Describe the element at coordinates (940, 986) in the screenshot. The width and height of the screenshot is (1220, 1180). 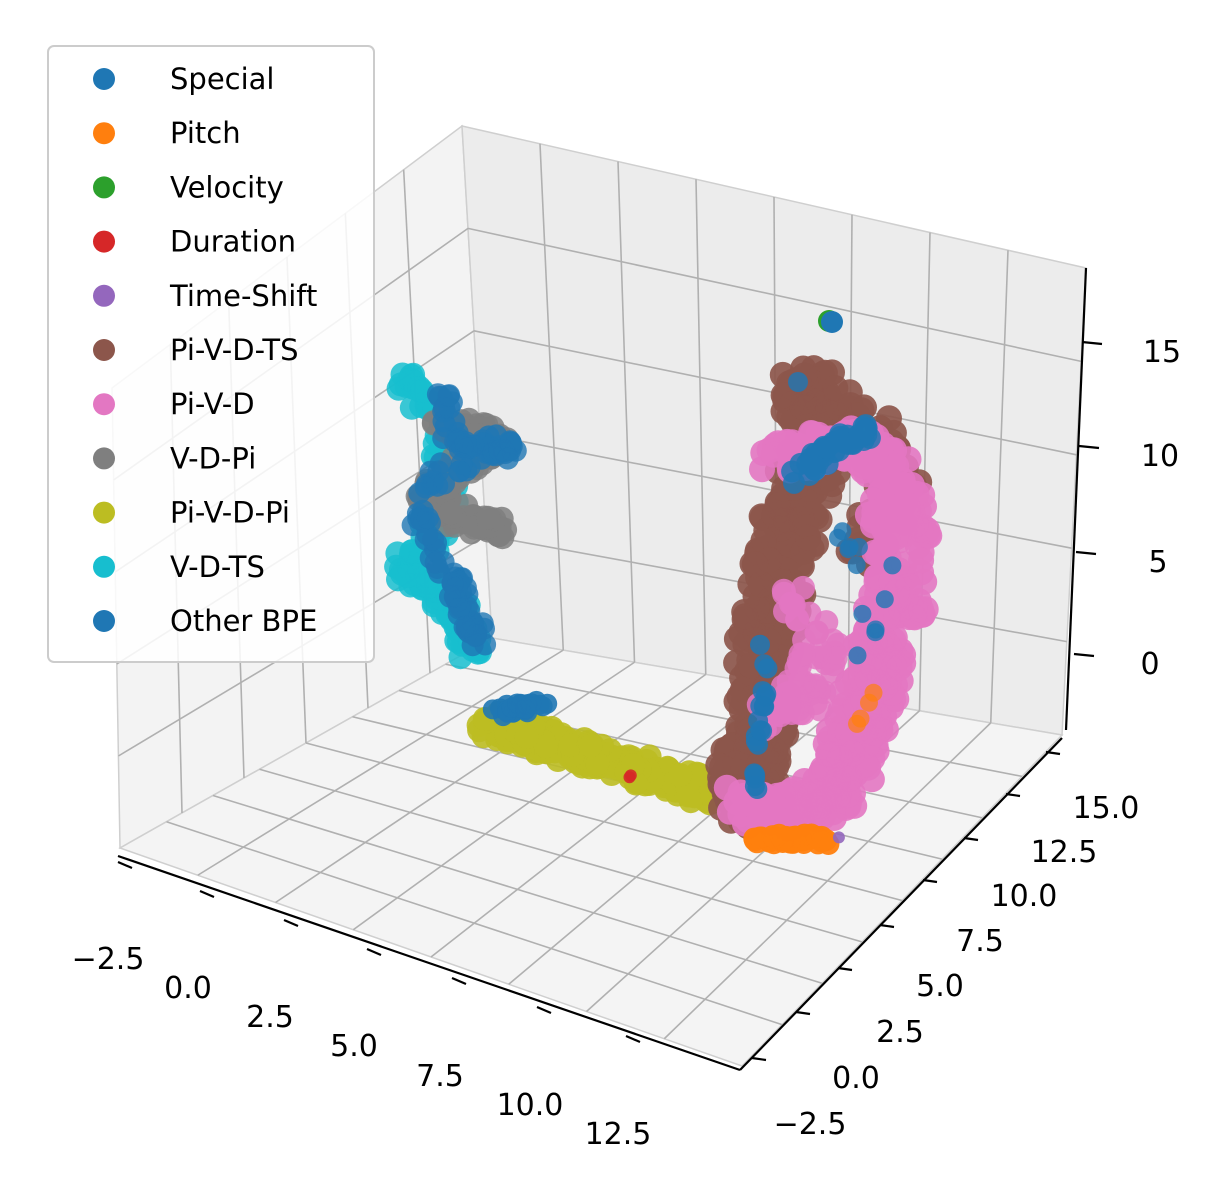
I see `y-tick-label: 5.0` at that location.